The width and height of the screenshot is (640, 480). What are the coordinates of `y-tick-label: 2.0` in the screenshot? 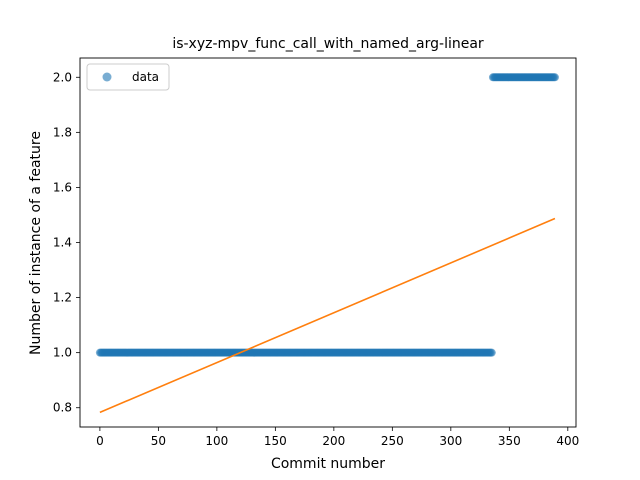 It's located at (62, 77).